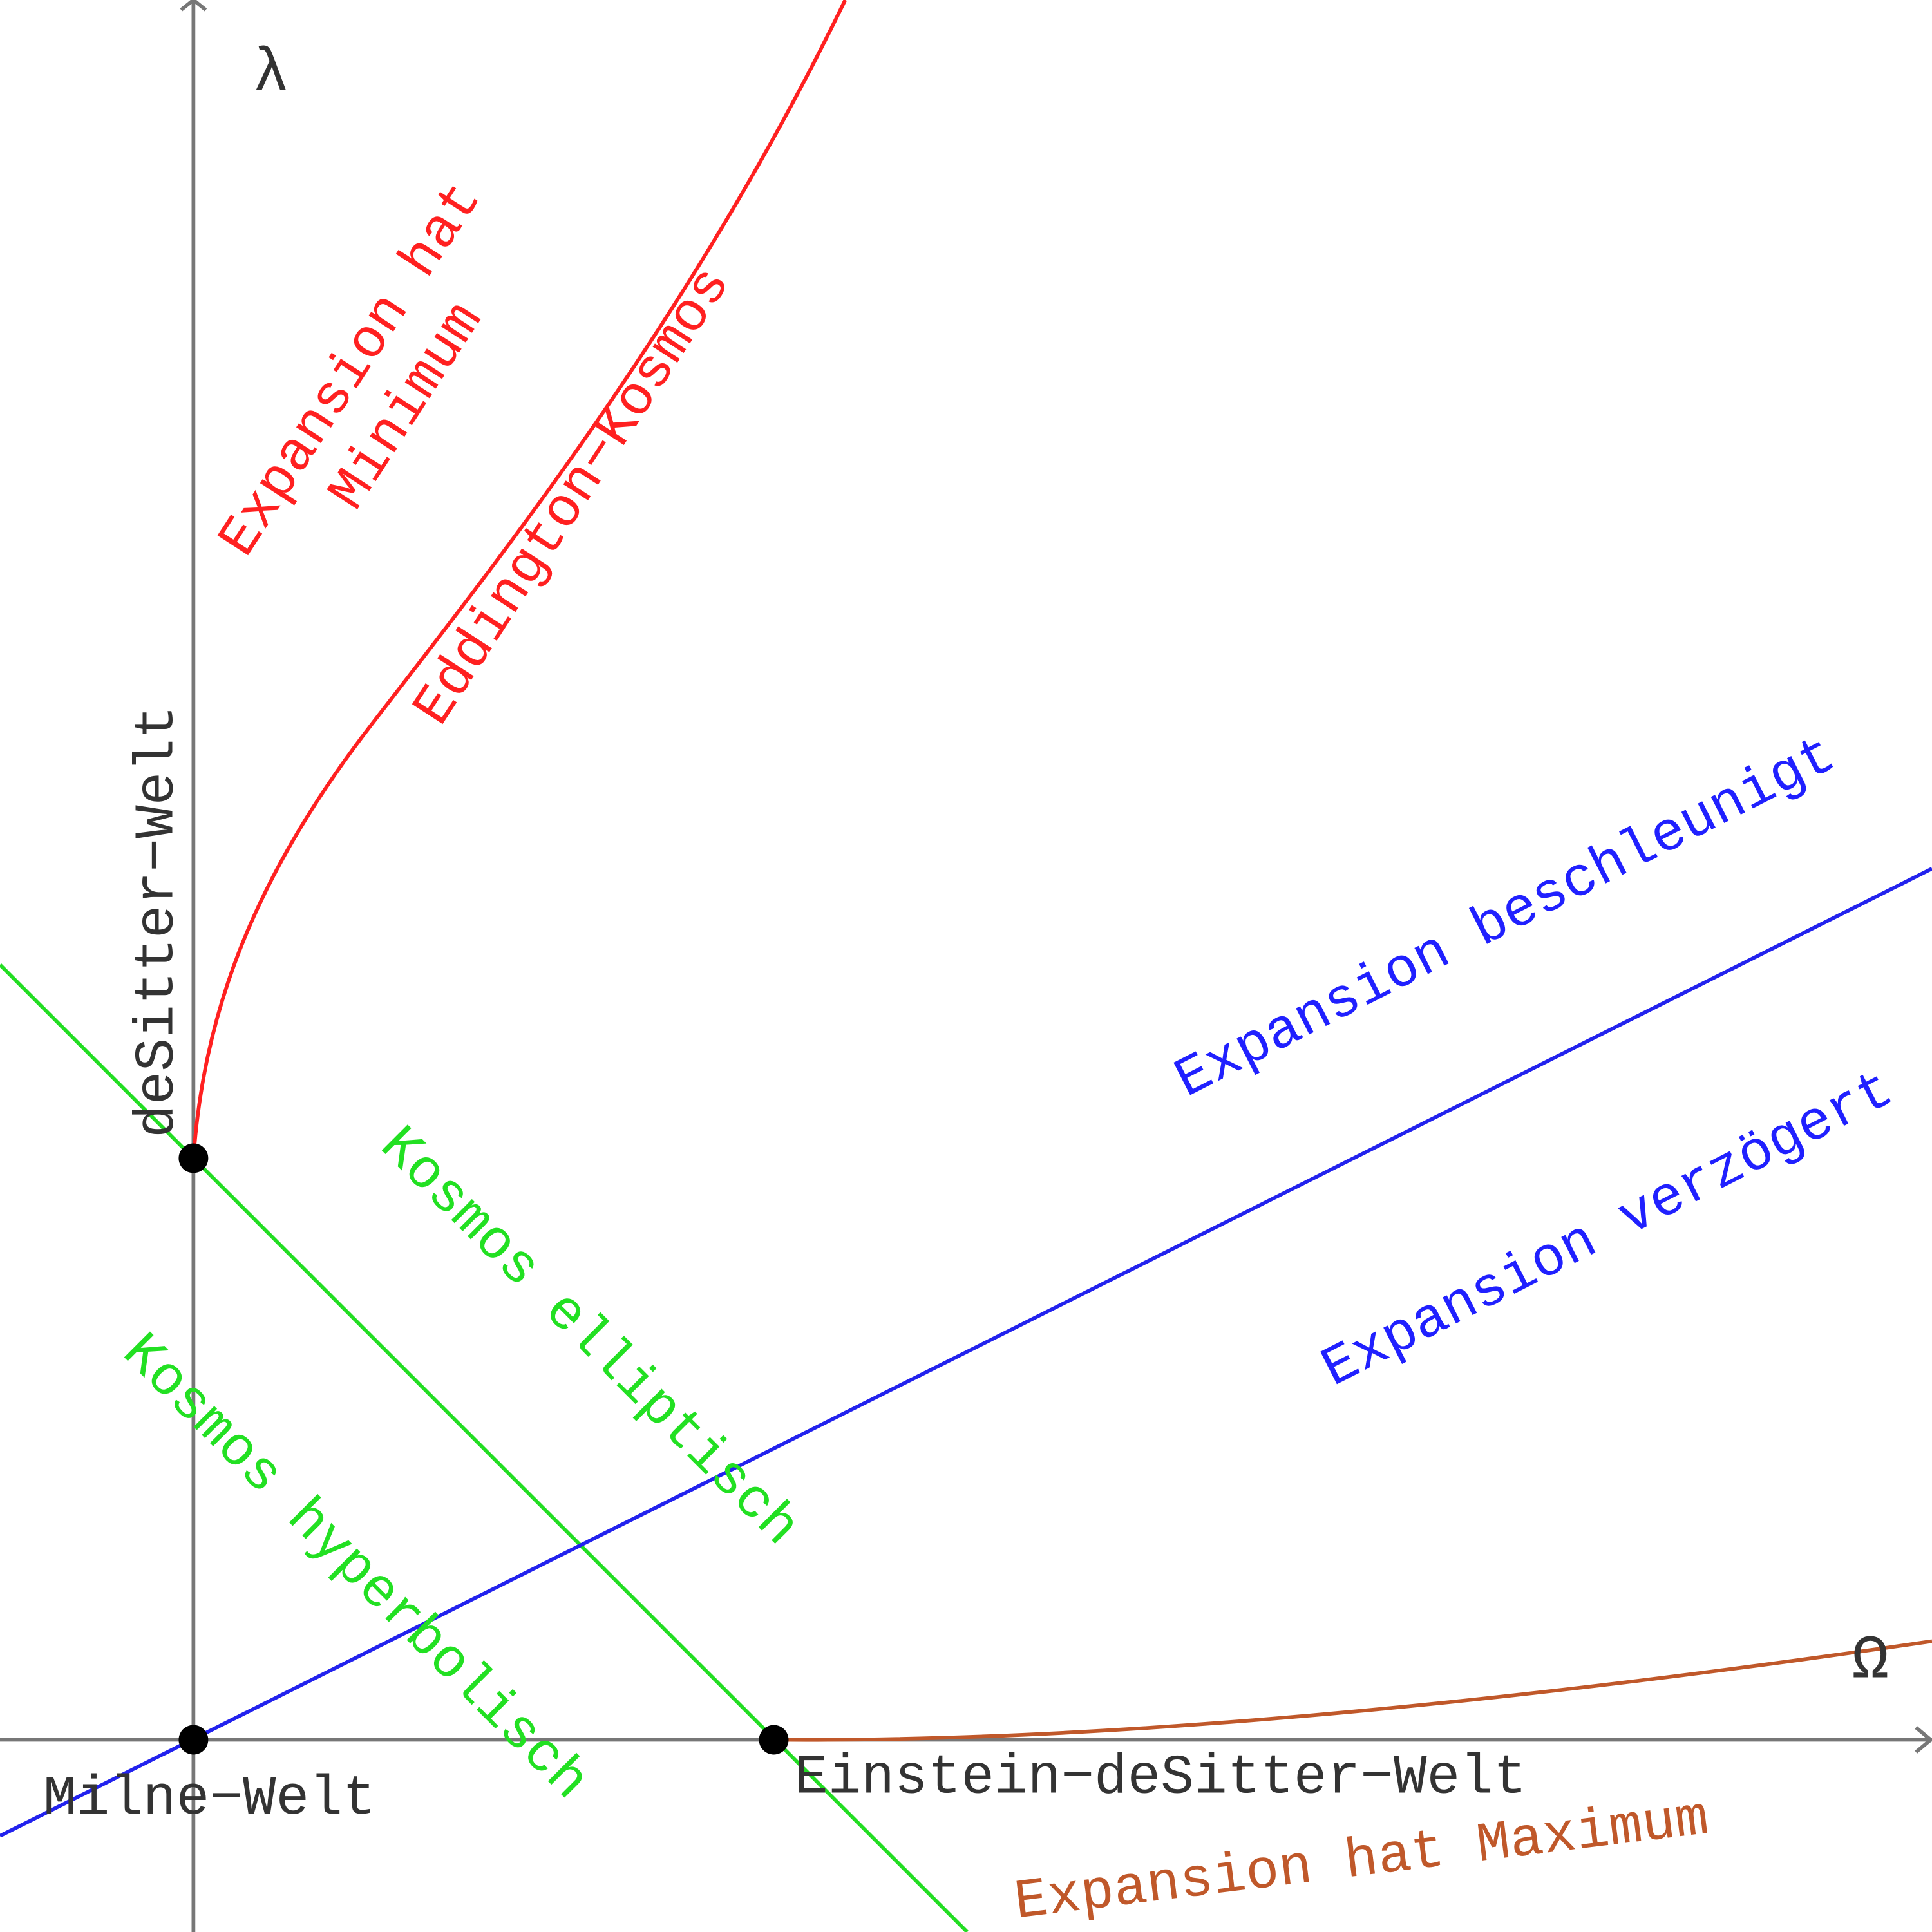 The image size is (1932, 1932). Describe the element at coordinates (270, 74) in the screenshot. I see `y-axis-label: λ` at that location.